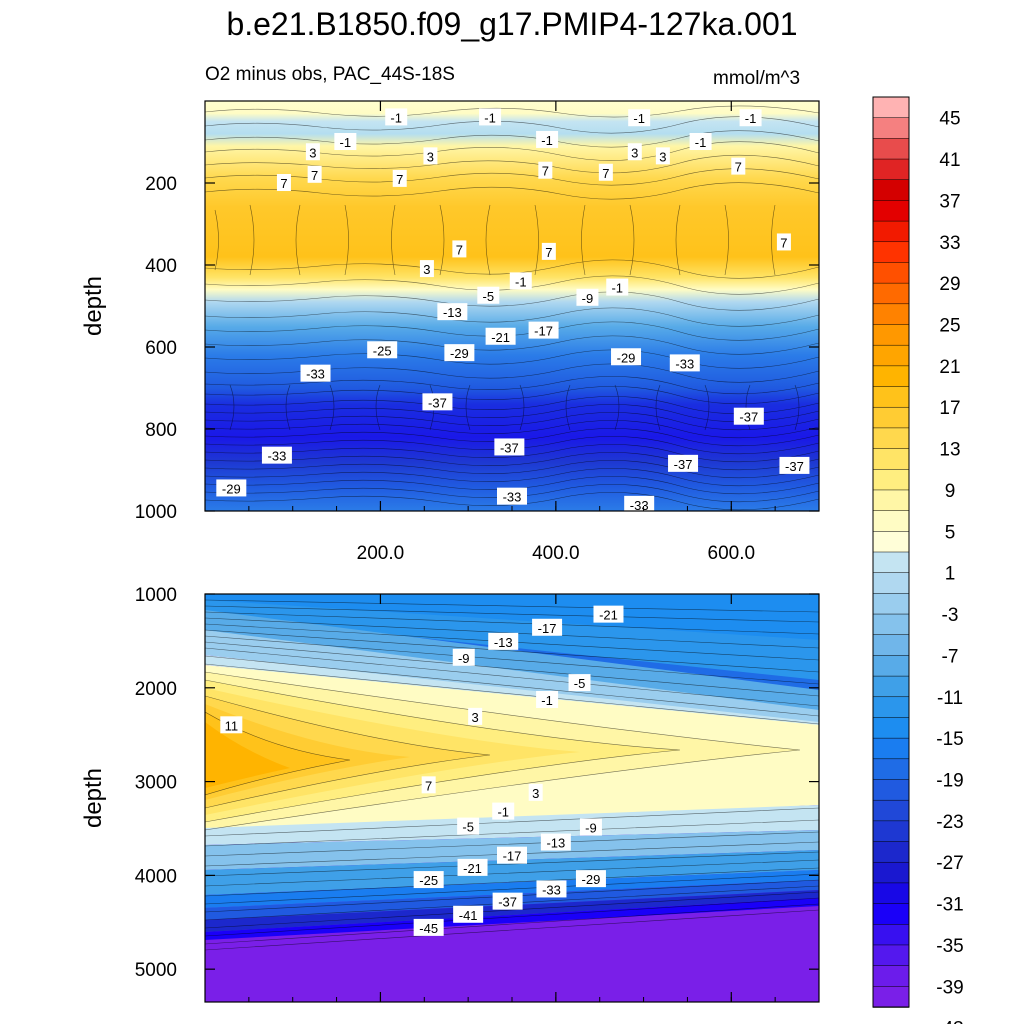  Describe the element at coordinates (950, 574) in the screenshot. I see `colorbar-label: 1` at that location.